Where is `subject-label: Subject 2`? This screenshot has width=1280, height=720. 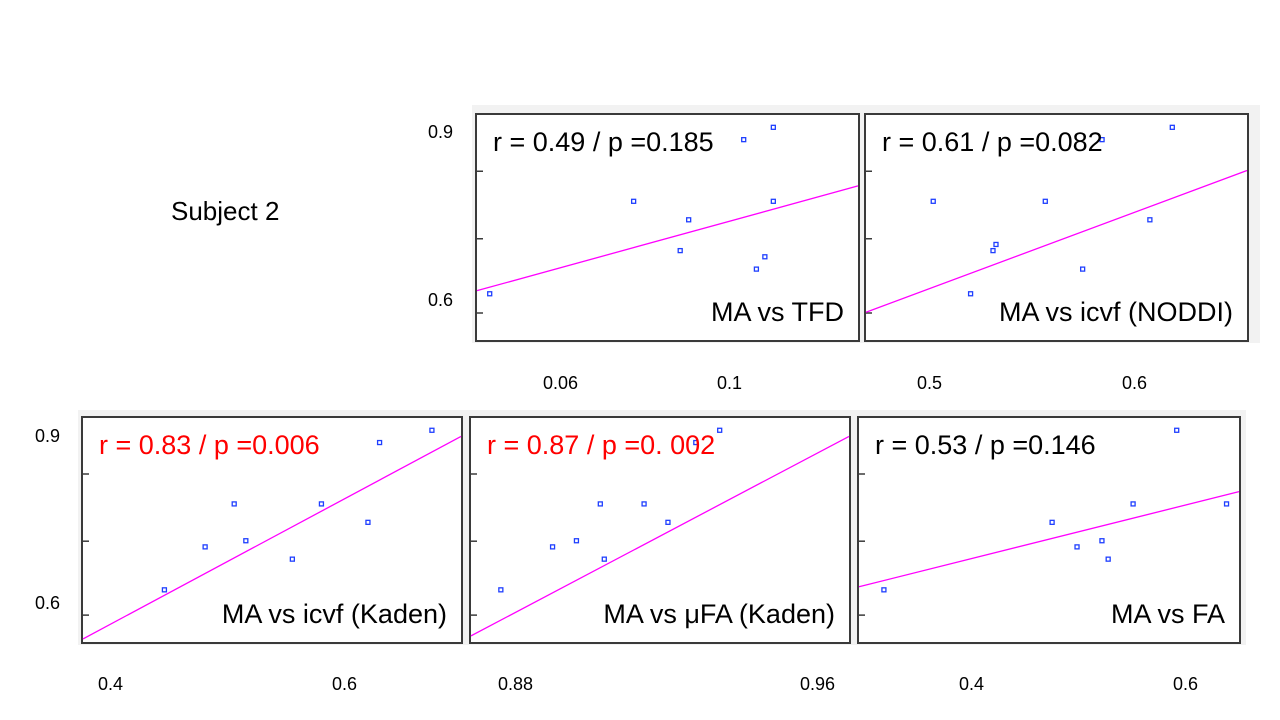 subject-label: Subject 2 is located at coordinates (225, 211).